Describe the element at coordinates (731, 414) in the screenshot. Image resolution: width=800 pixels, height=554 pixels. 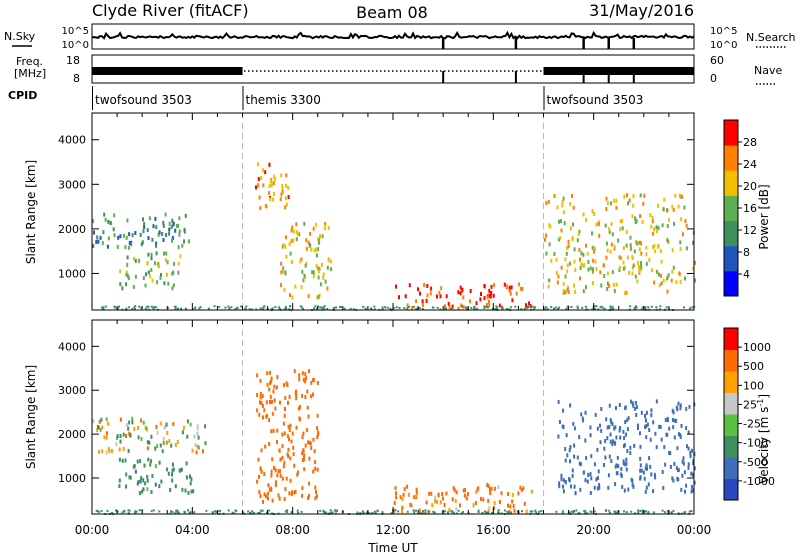
I see `colorbar-frame` at that location.